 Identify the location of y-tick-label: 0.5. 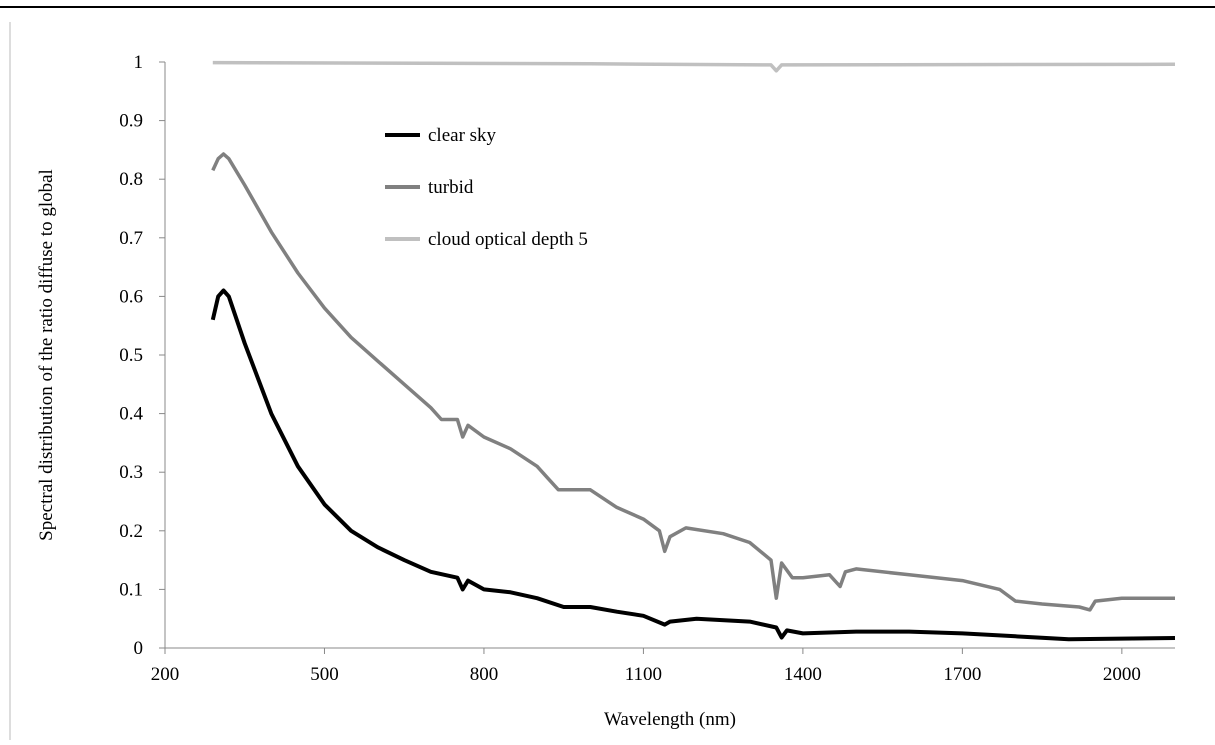
(131, 355).